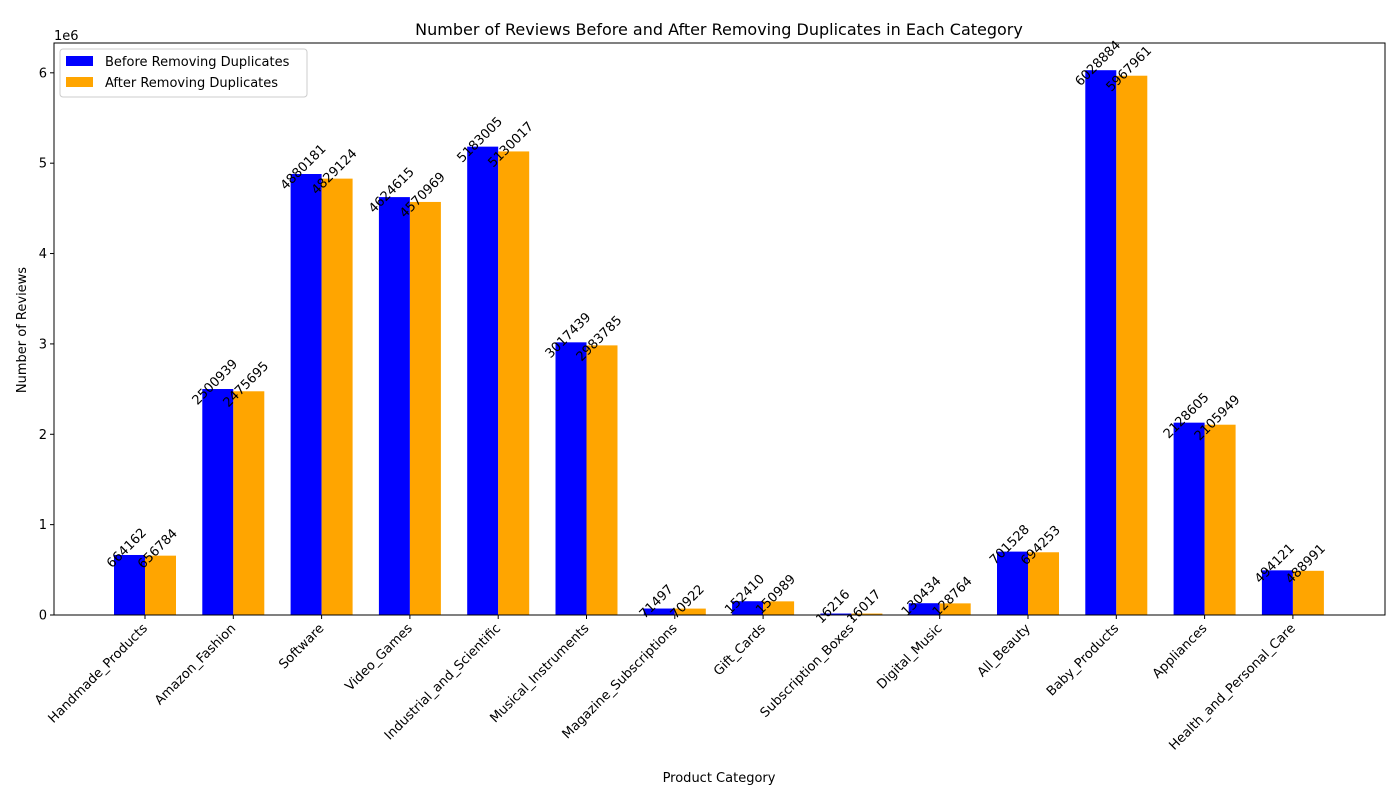 This screenshot has width=1400, height=804. What do you see at coordinates (43, 344) in the screenshot?
I see `y-tick-label: 3` at bounding box center [43, 344].